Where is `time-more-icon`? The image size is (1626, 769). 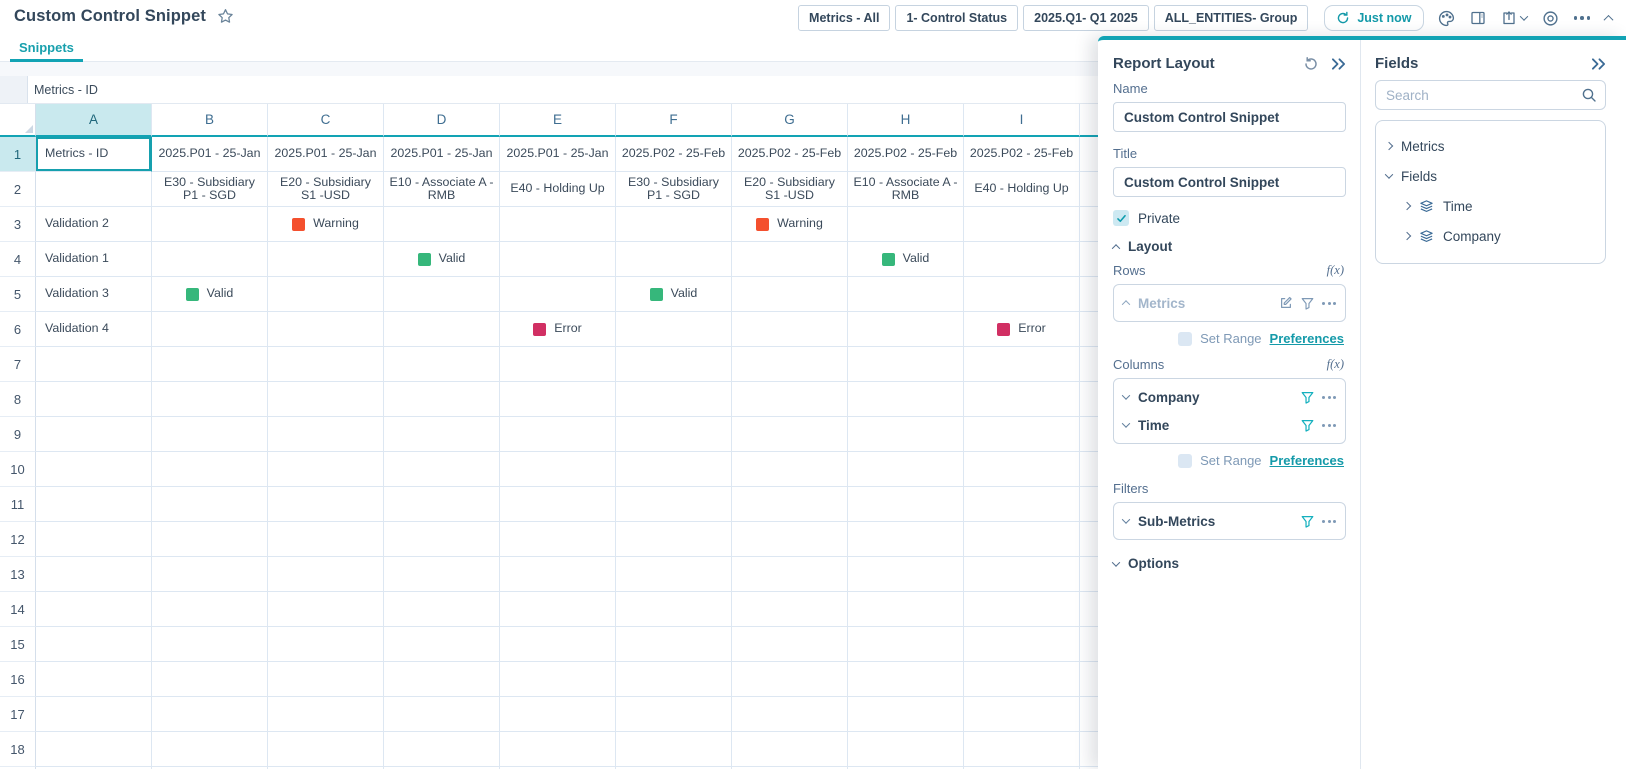
time-more-icon is located at coordinates (1329, 425).